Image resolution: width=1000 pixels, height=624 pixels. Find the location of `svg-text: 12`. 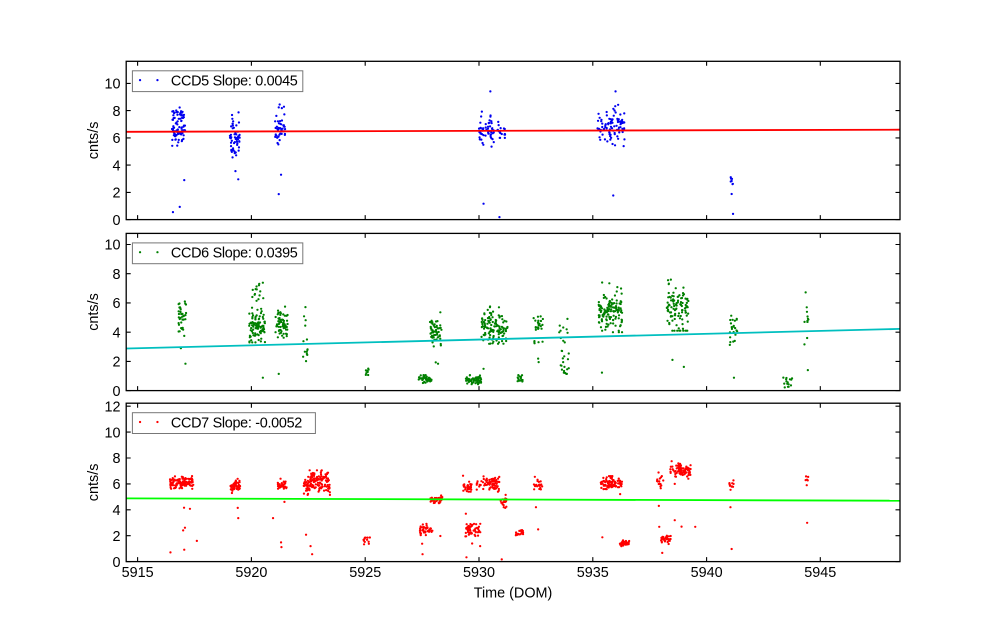

svg-text: 12 is located at coordinates (112, 407).